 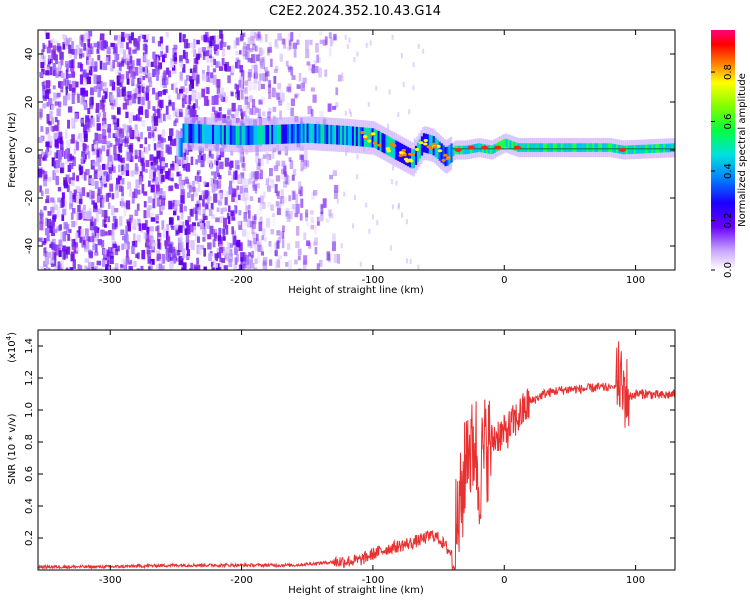 I want to click on y-tick-label: 0.6, so click(x=29, y=474).